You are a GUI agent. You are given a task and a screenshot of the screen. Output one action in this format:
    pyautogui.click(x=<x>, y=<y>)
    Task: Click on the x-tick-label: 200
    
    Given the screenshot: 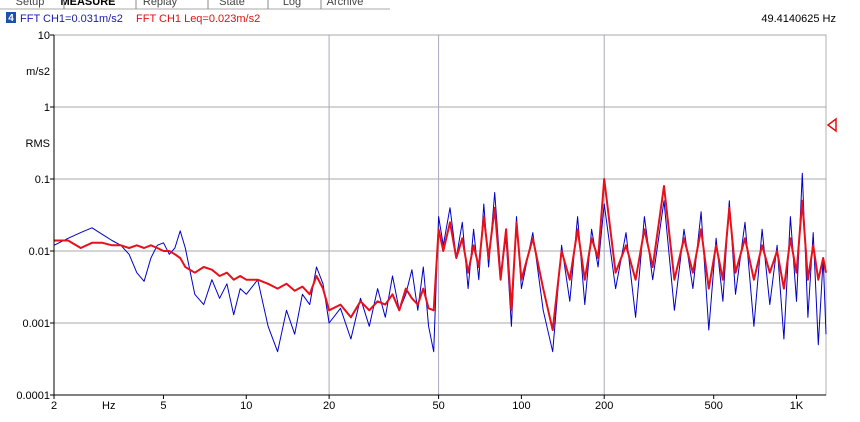 What is the action you would take?
    pyautogui.click(x=604, y=406)
    